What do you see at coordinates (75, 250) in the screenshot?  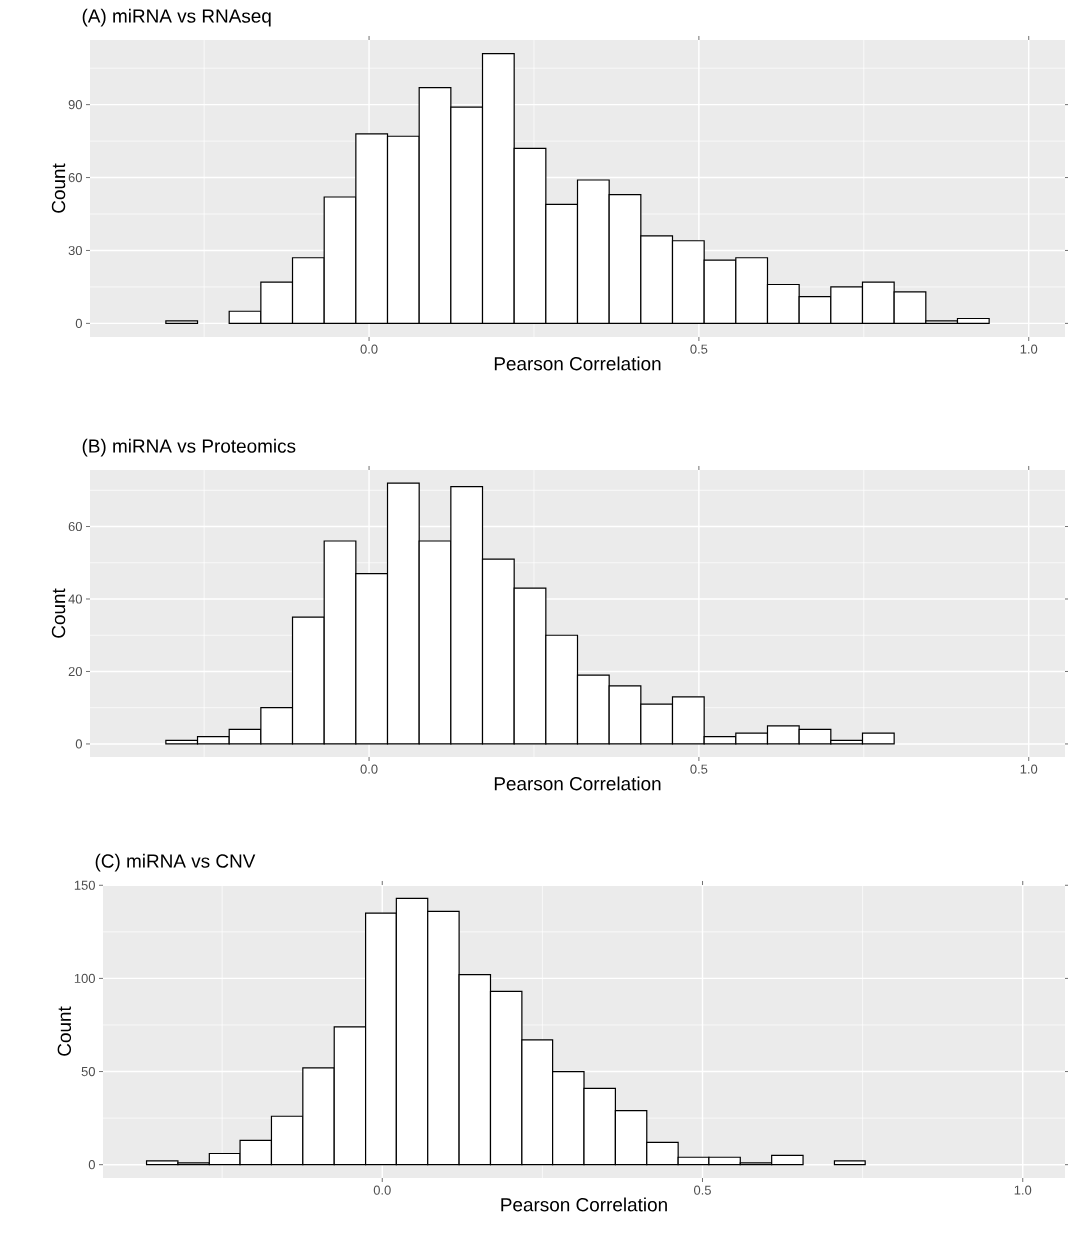 I see `y-tick-label: 30` at bounding box center [75, 250].